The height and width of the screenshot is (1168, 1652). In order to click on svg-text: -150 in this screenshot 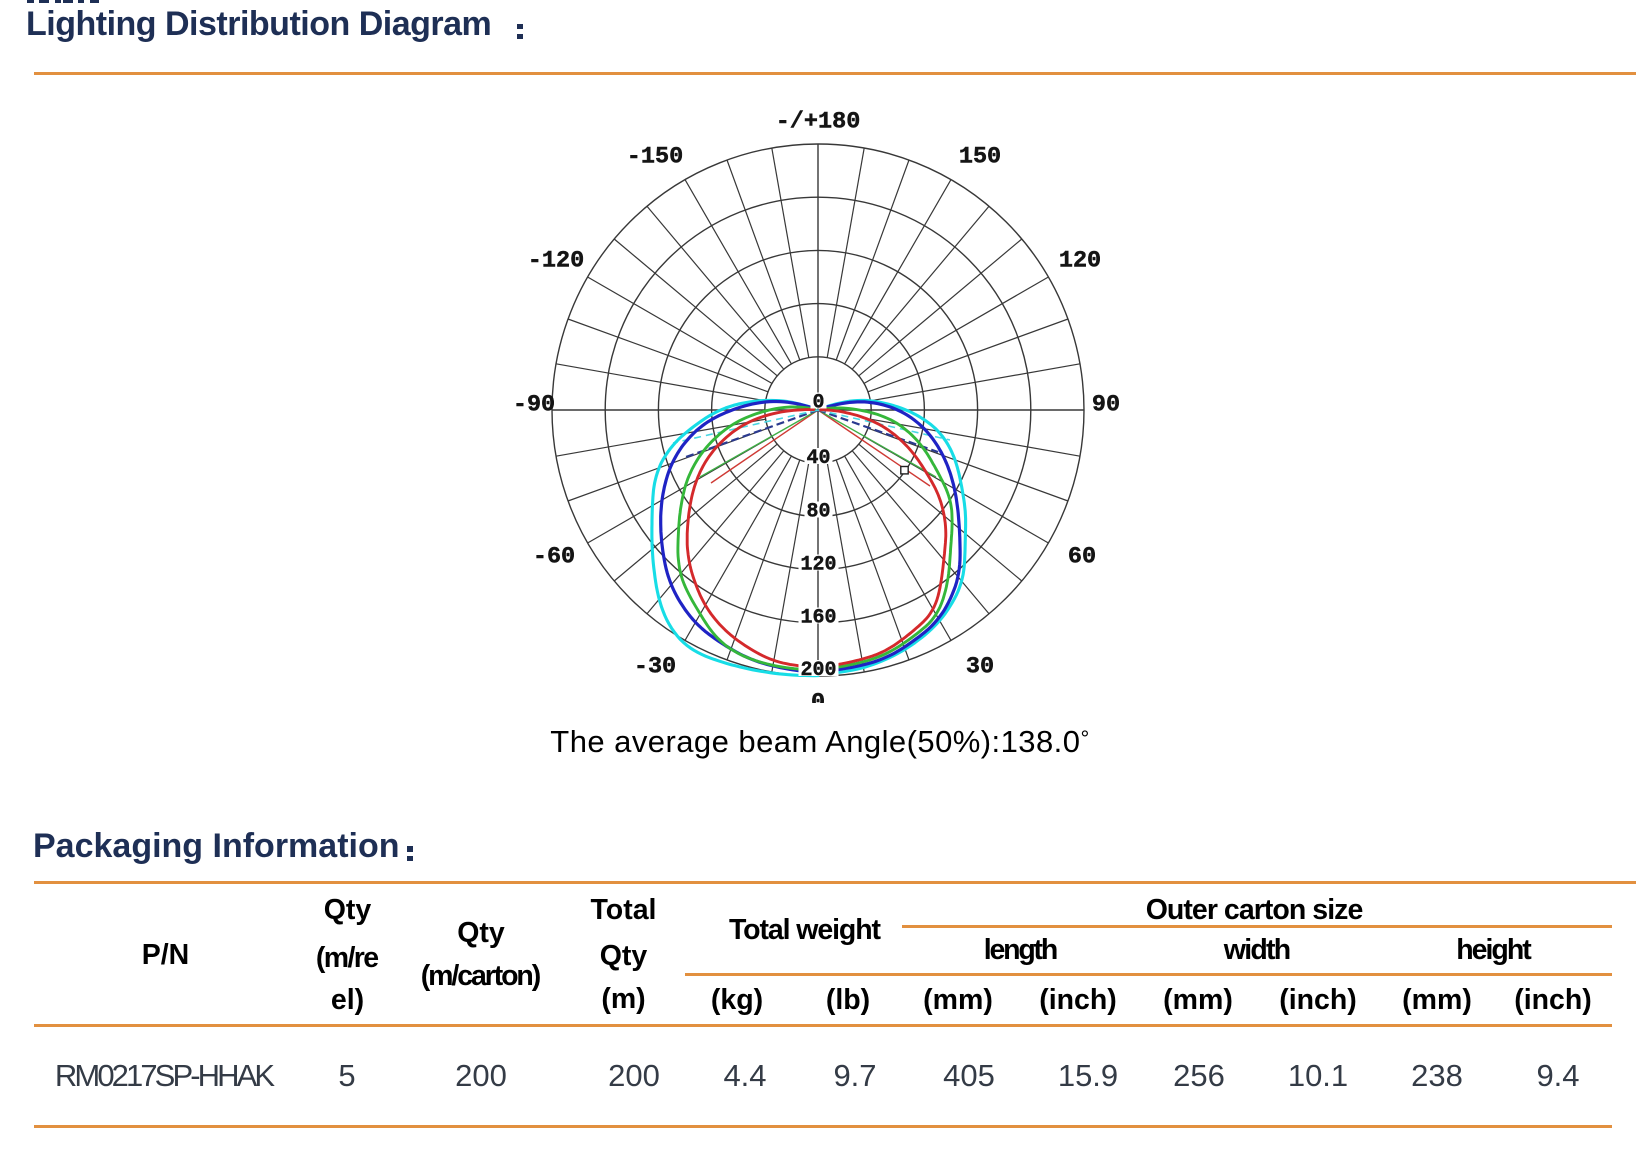, I will do `click(655, 156)`.